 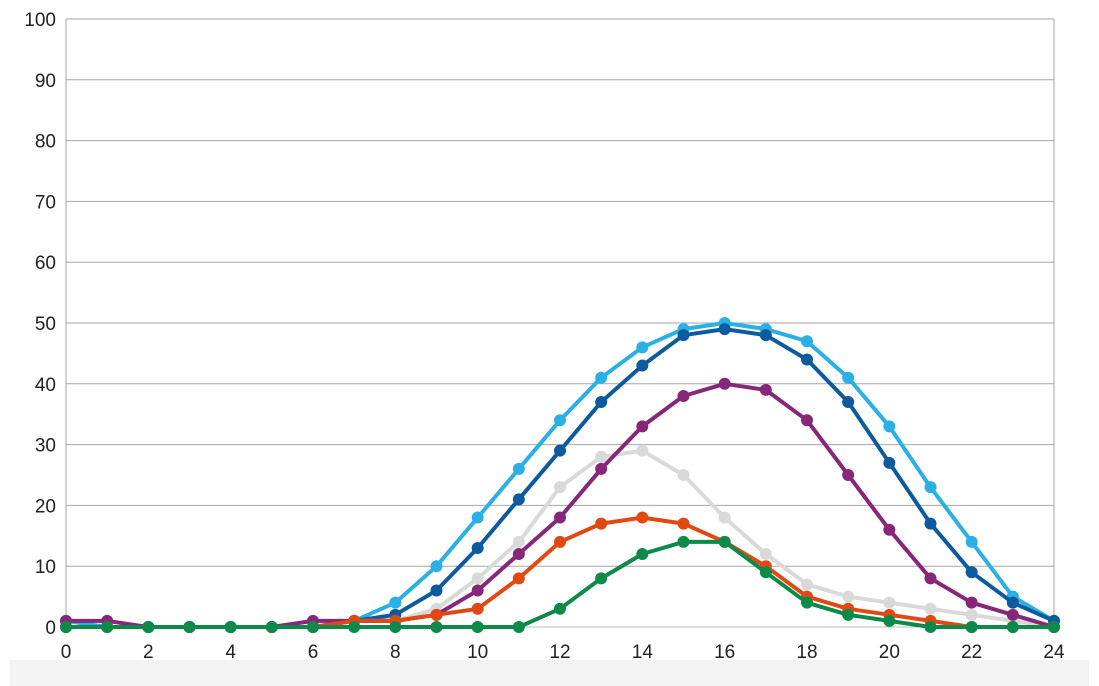 I want to click on x-axis-ticks: 0 2 4 6 8 10 12 14 16 18 20 22 24, so click(x=563, y=652).